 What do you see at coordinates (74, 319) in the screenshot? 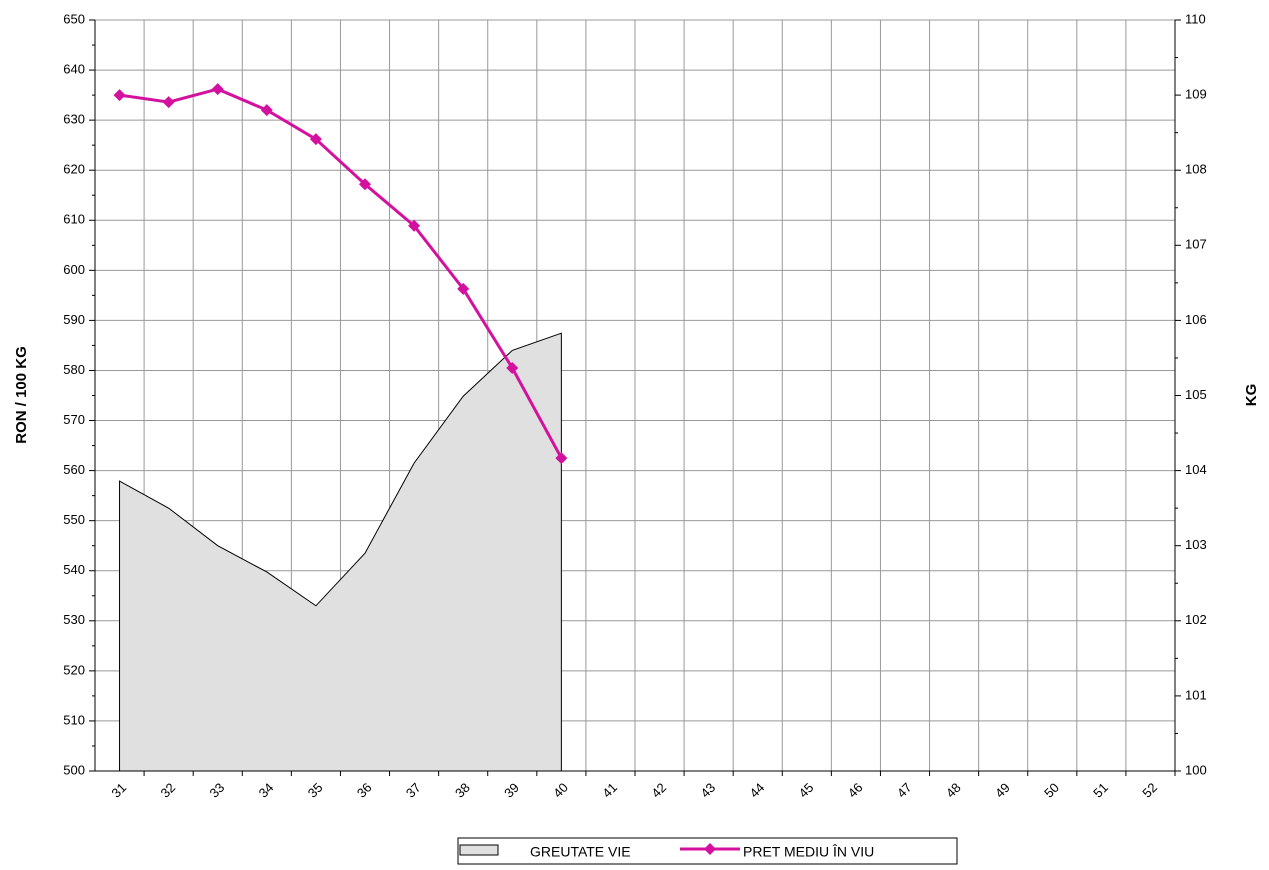
I see `y-tick-label: 590` at bounding box center [74, 319].